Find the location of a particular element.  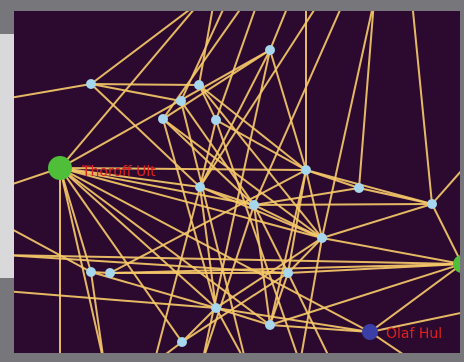

graph-node-n1 is located at coordinates (91, 84).